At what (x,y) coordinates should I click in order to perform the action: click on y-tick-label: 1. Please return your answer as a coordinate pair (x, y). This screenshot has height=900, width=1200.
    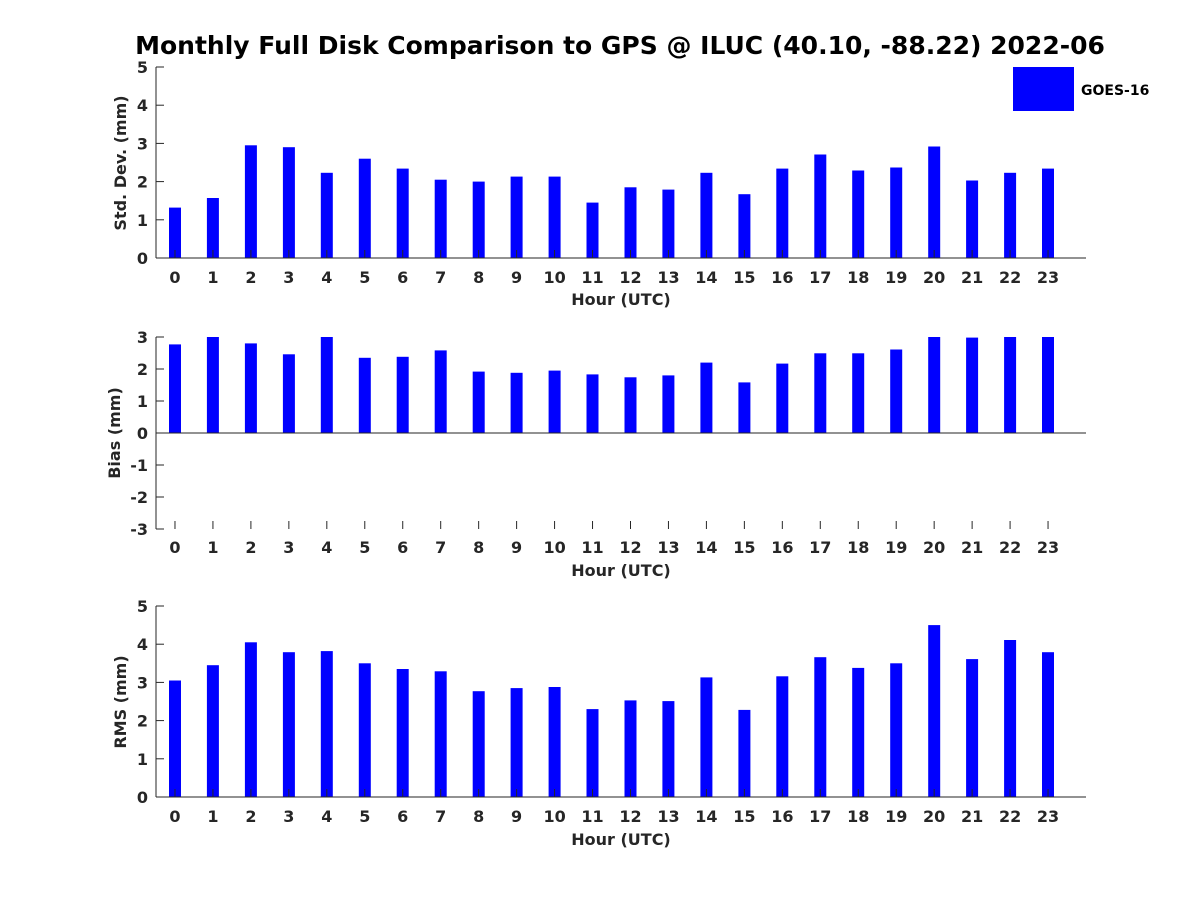
    Looking at the image, I should click on (142, 220).